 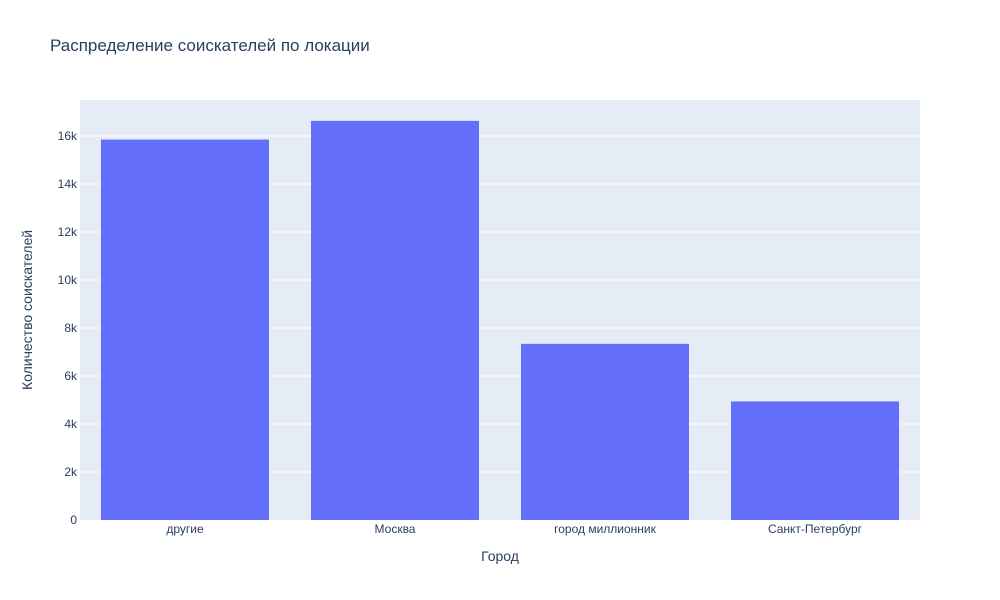 I want to click on x-axis-title: Город, so click(x=500, y=556).